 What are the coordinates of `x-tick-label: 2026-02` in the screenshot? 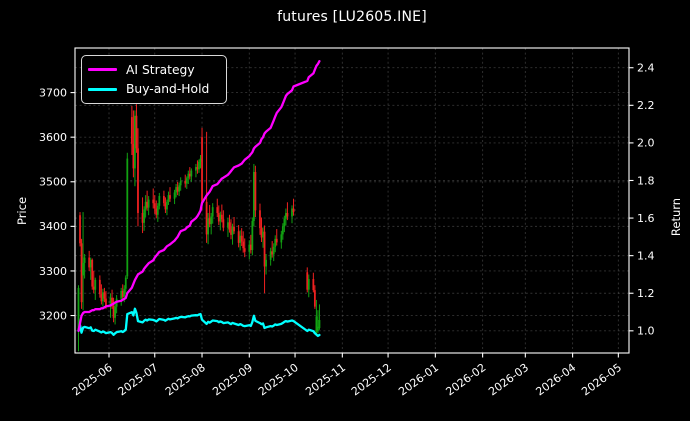 It's located at (466, 380).